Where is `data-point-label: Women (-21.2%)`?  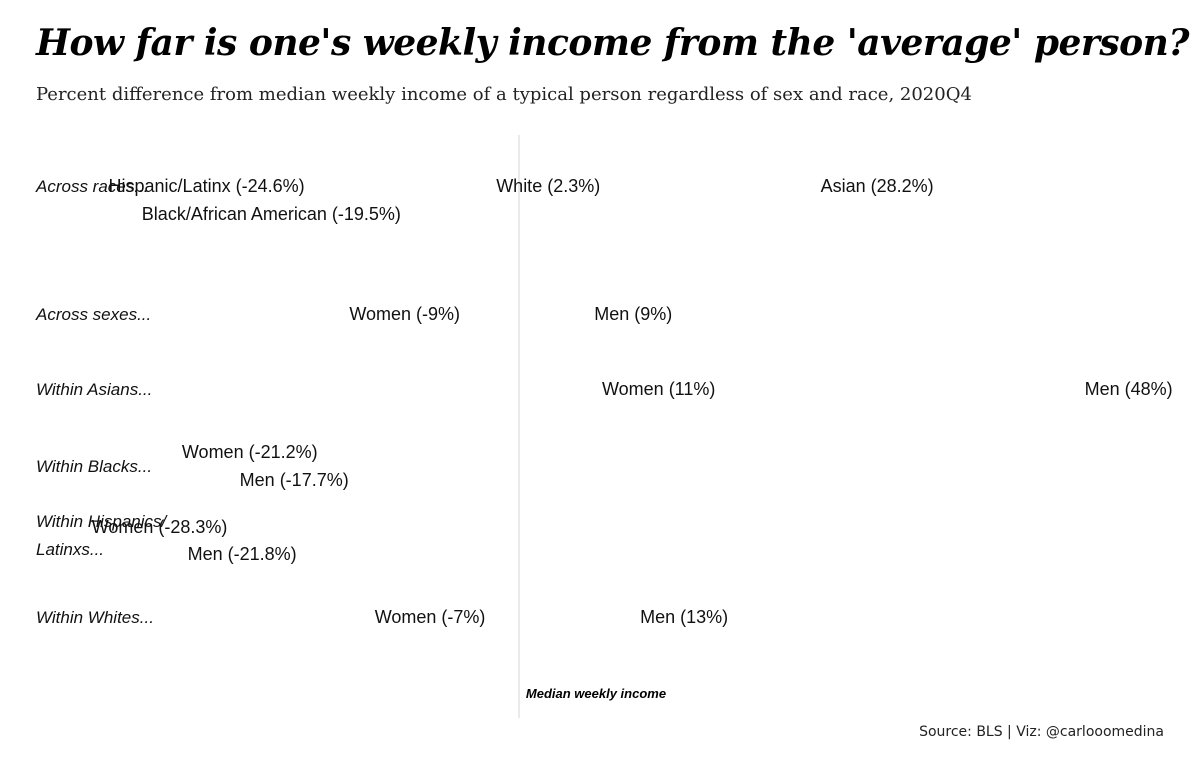
data-point-label: Women (-21.2%) is located at coordinates (250, 452).